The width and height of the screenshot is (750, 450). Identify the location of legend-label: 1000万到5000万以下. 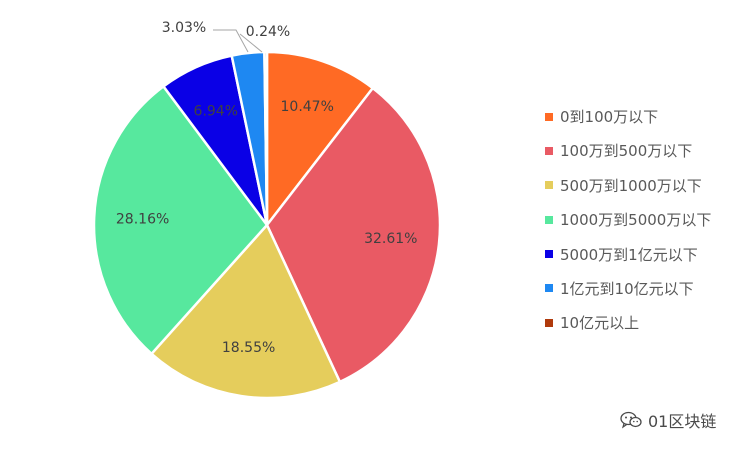
(636, 220).